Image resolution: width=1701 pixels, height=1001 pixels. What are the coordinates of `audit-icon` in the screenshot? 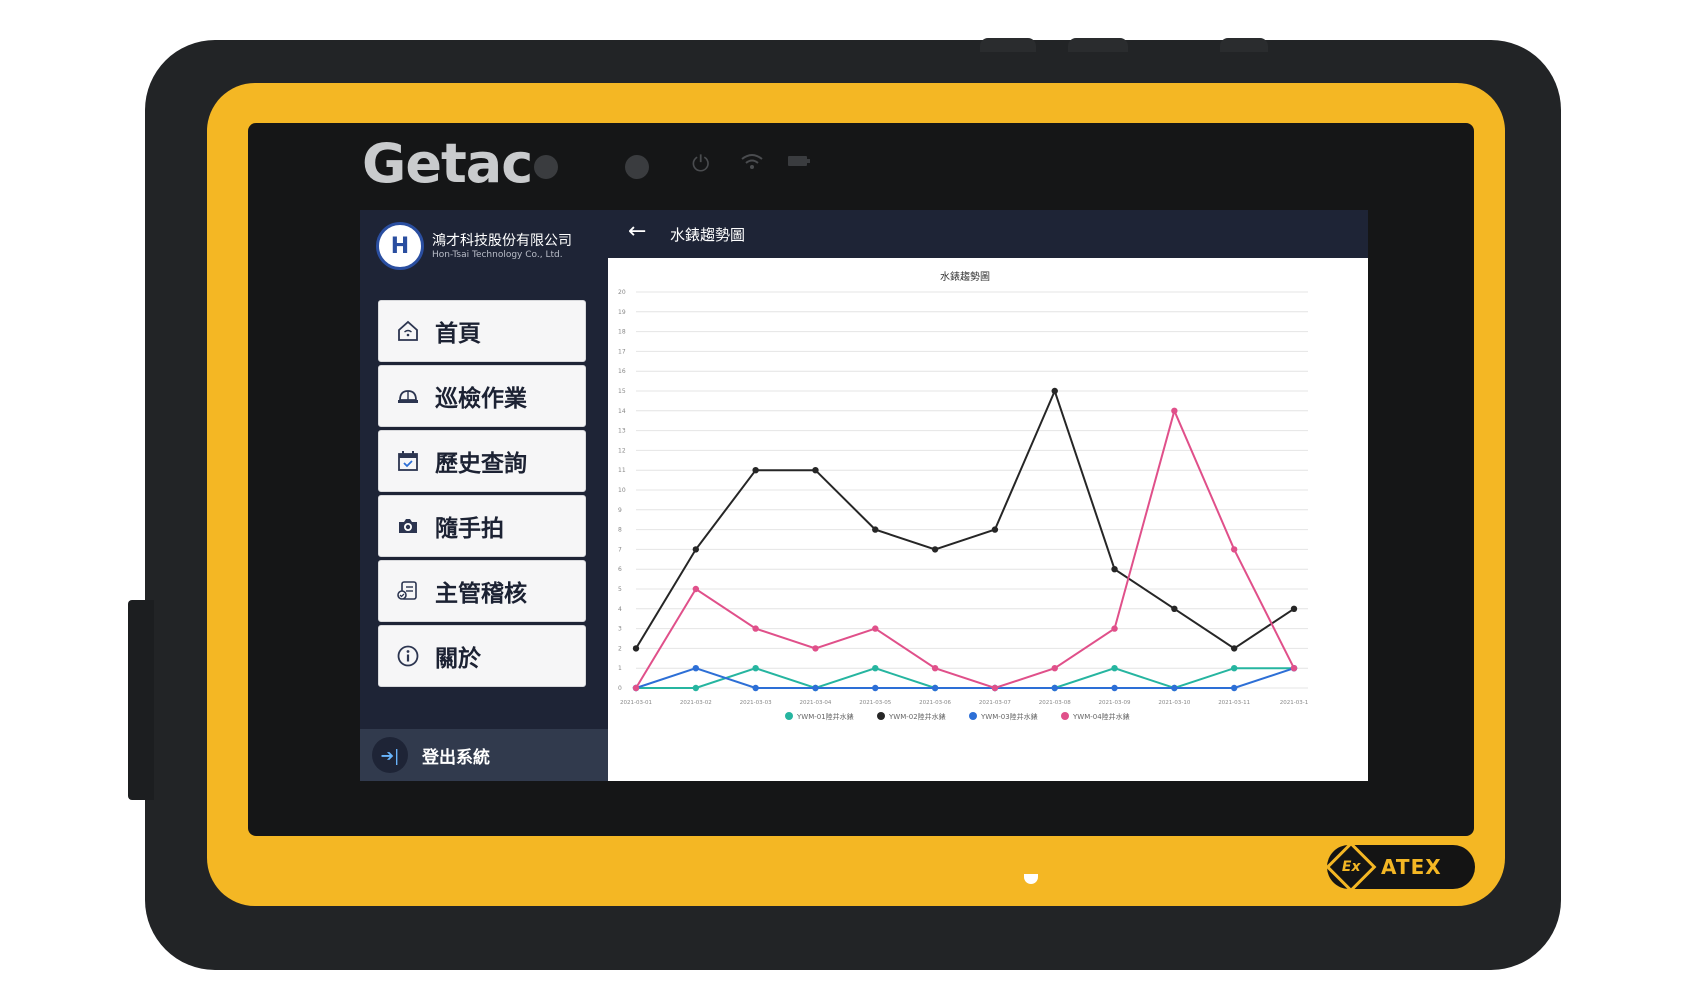 It's located at (408, 591).